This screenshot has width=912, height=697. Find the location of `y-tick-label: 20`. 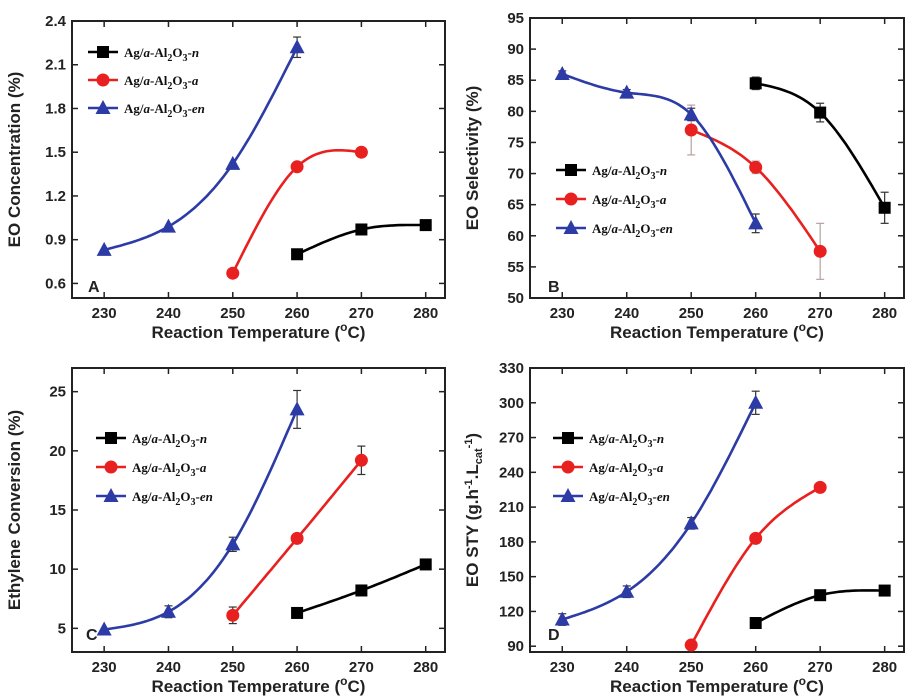

y-tick-label: 20 is located at coordinates (57, 451).